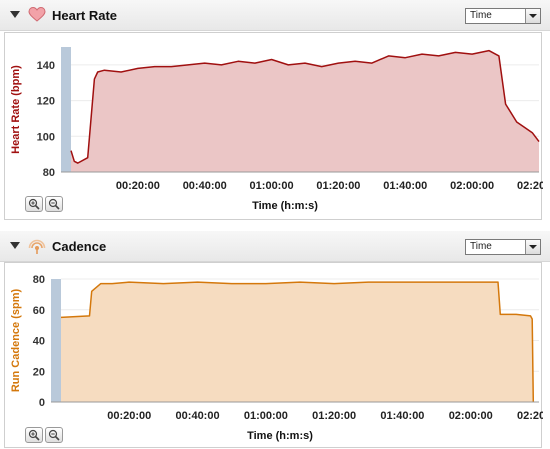 The width and height of the screenshot is (550, 449). I want to click on y-tick-label: 0, so click(42, 403).